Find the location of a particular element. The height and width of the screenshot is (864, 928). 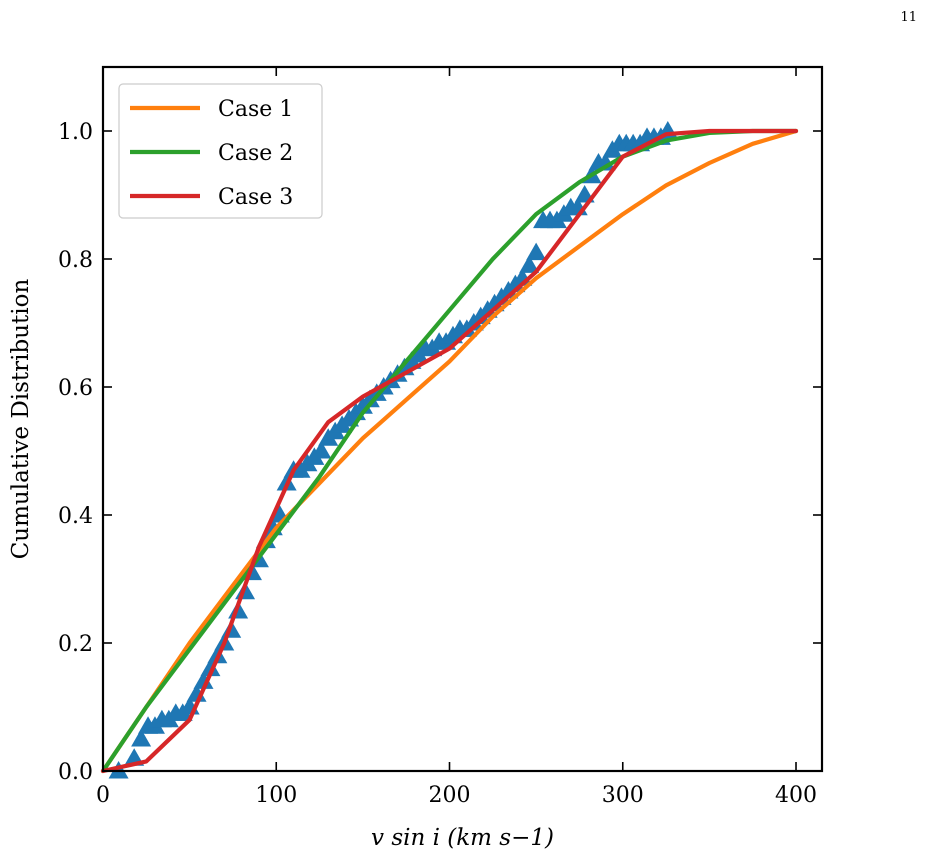

x-tick-label: 400 is located at coordinates (796, 795).